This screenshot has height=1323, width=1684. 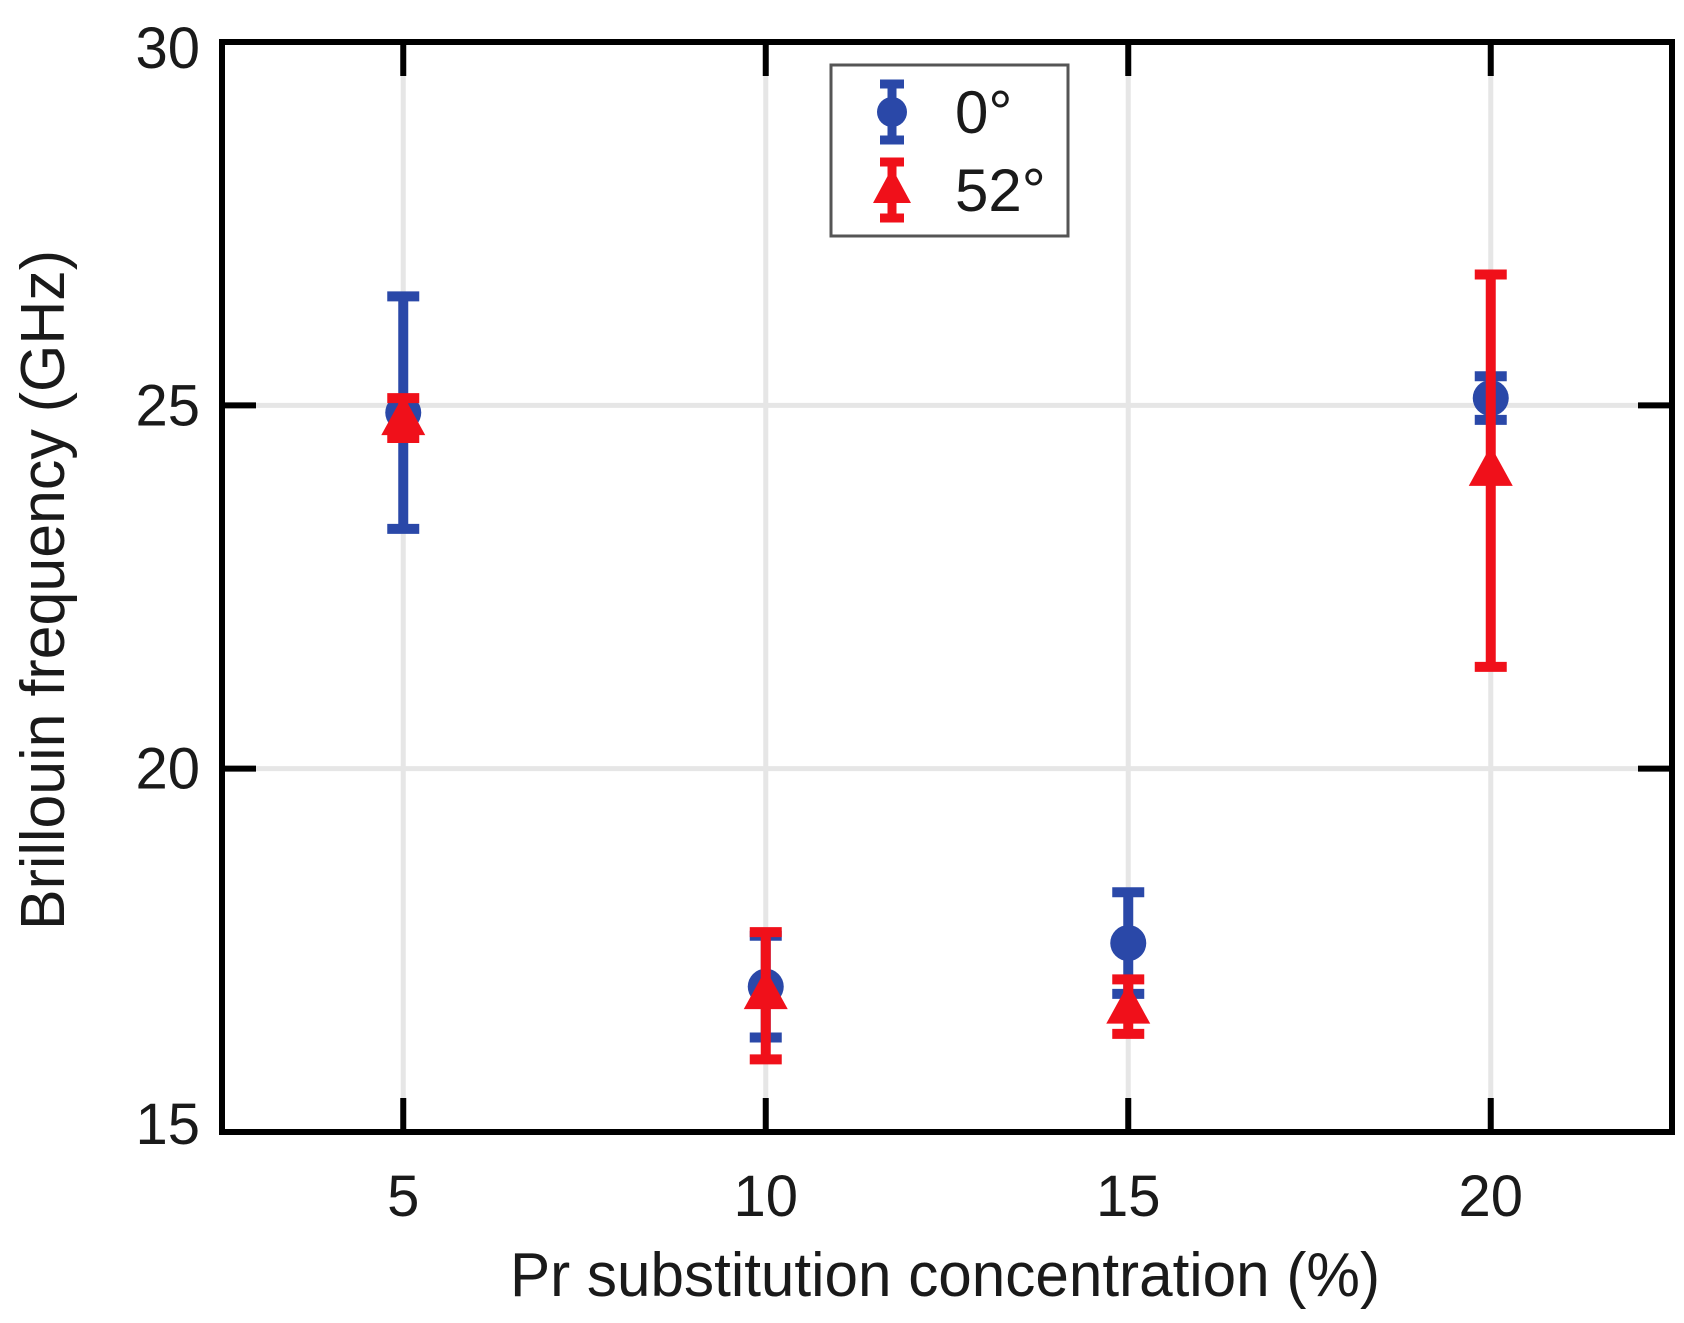 I want to click on legend-box, so click(x=949, y=150).